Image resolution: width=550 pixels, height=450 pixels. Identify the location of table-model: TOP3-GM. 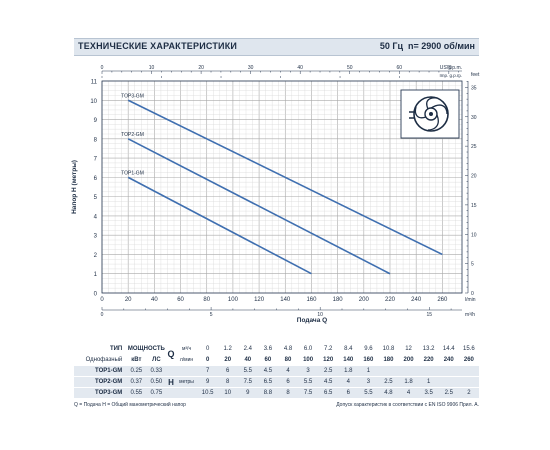
(100, 392).